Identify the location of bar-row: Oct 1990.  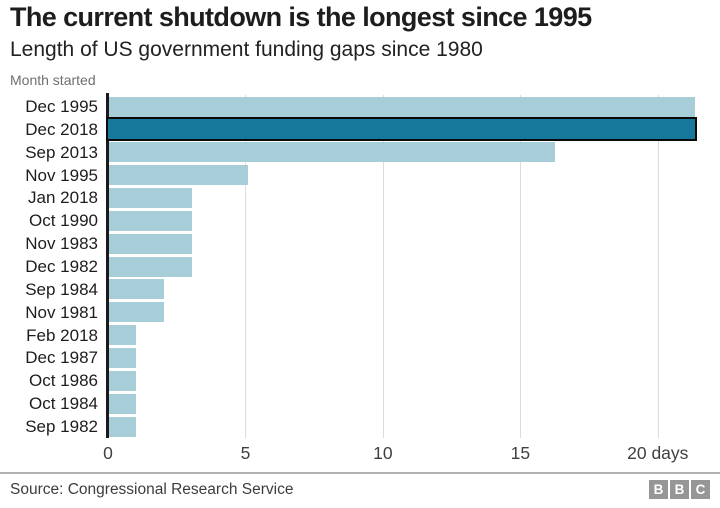
(360, 220).